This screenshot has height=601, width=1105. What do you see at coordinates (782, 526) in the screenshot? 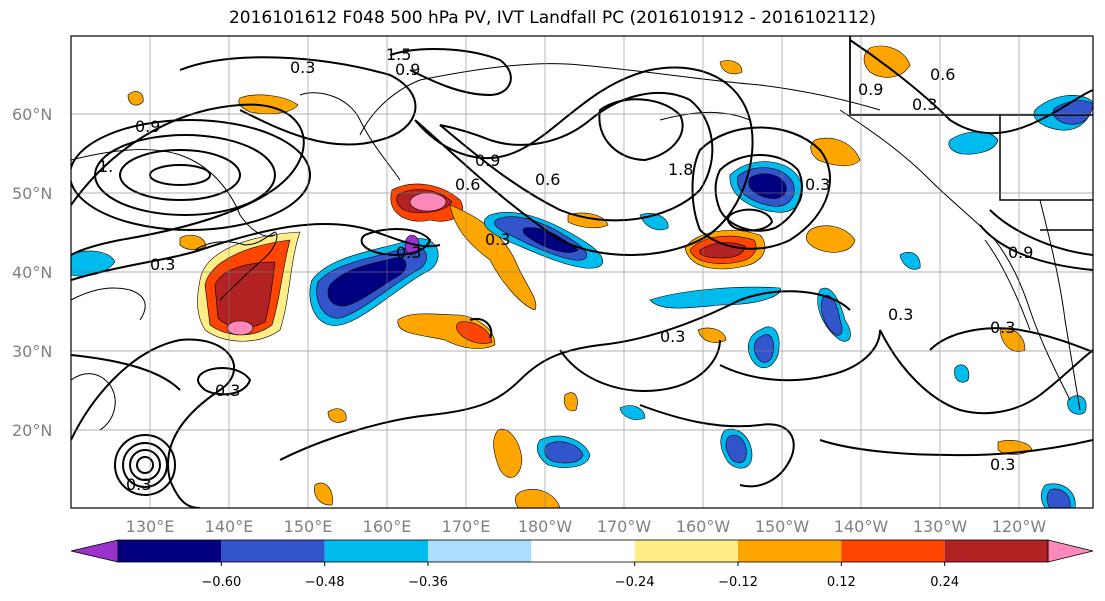
I see `lon-label: 150°W` at bounding box center [782, 526].